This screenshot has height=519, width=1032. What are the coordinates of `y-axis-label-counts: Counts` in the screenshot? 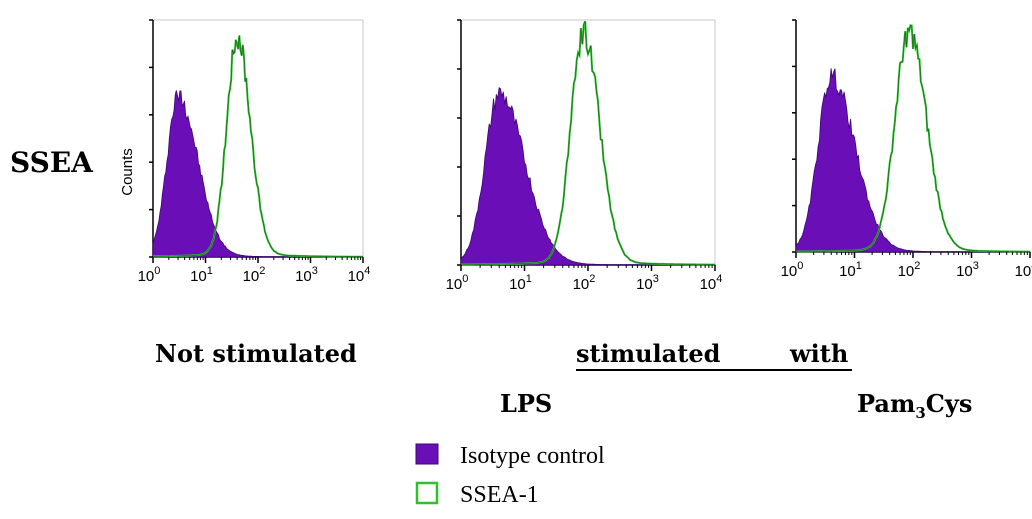 It's located at (127, 172).